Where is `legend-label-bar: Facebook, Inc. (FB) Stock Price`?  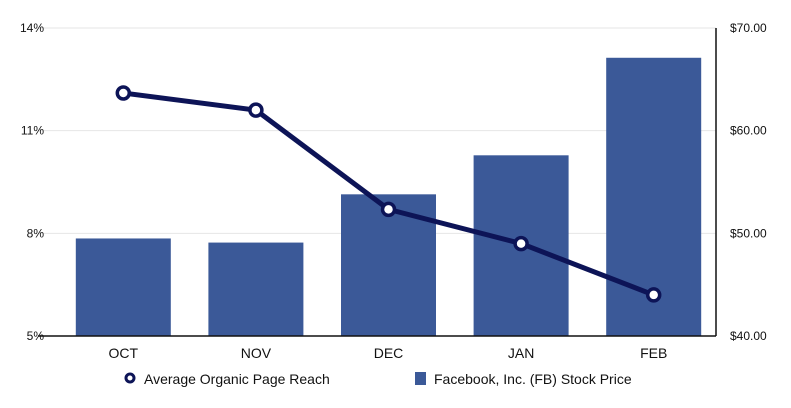 legend-label-bar: Facebook, Inc. (FB) Stock Price is located at coordinates (533, 379).